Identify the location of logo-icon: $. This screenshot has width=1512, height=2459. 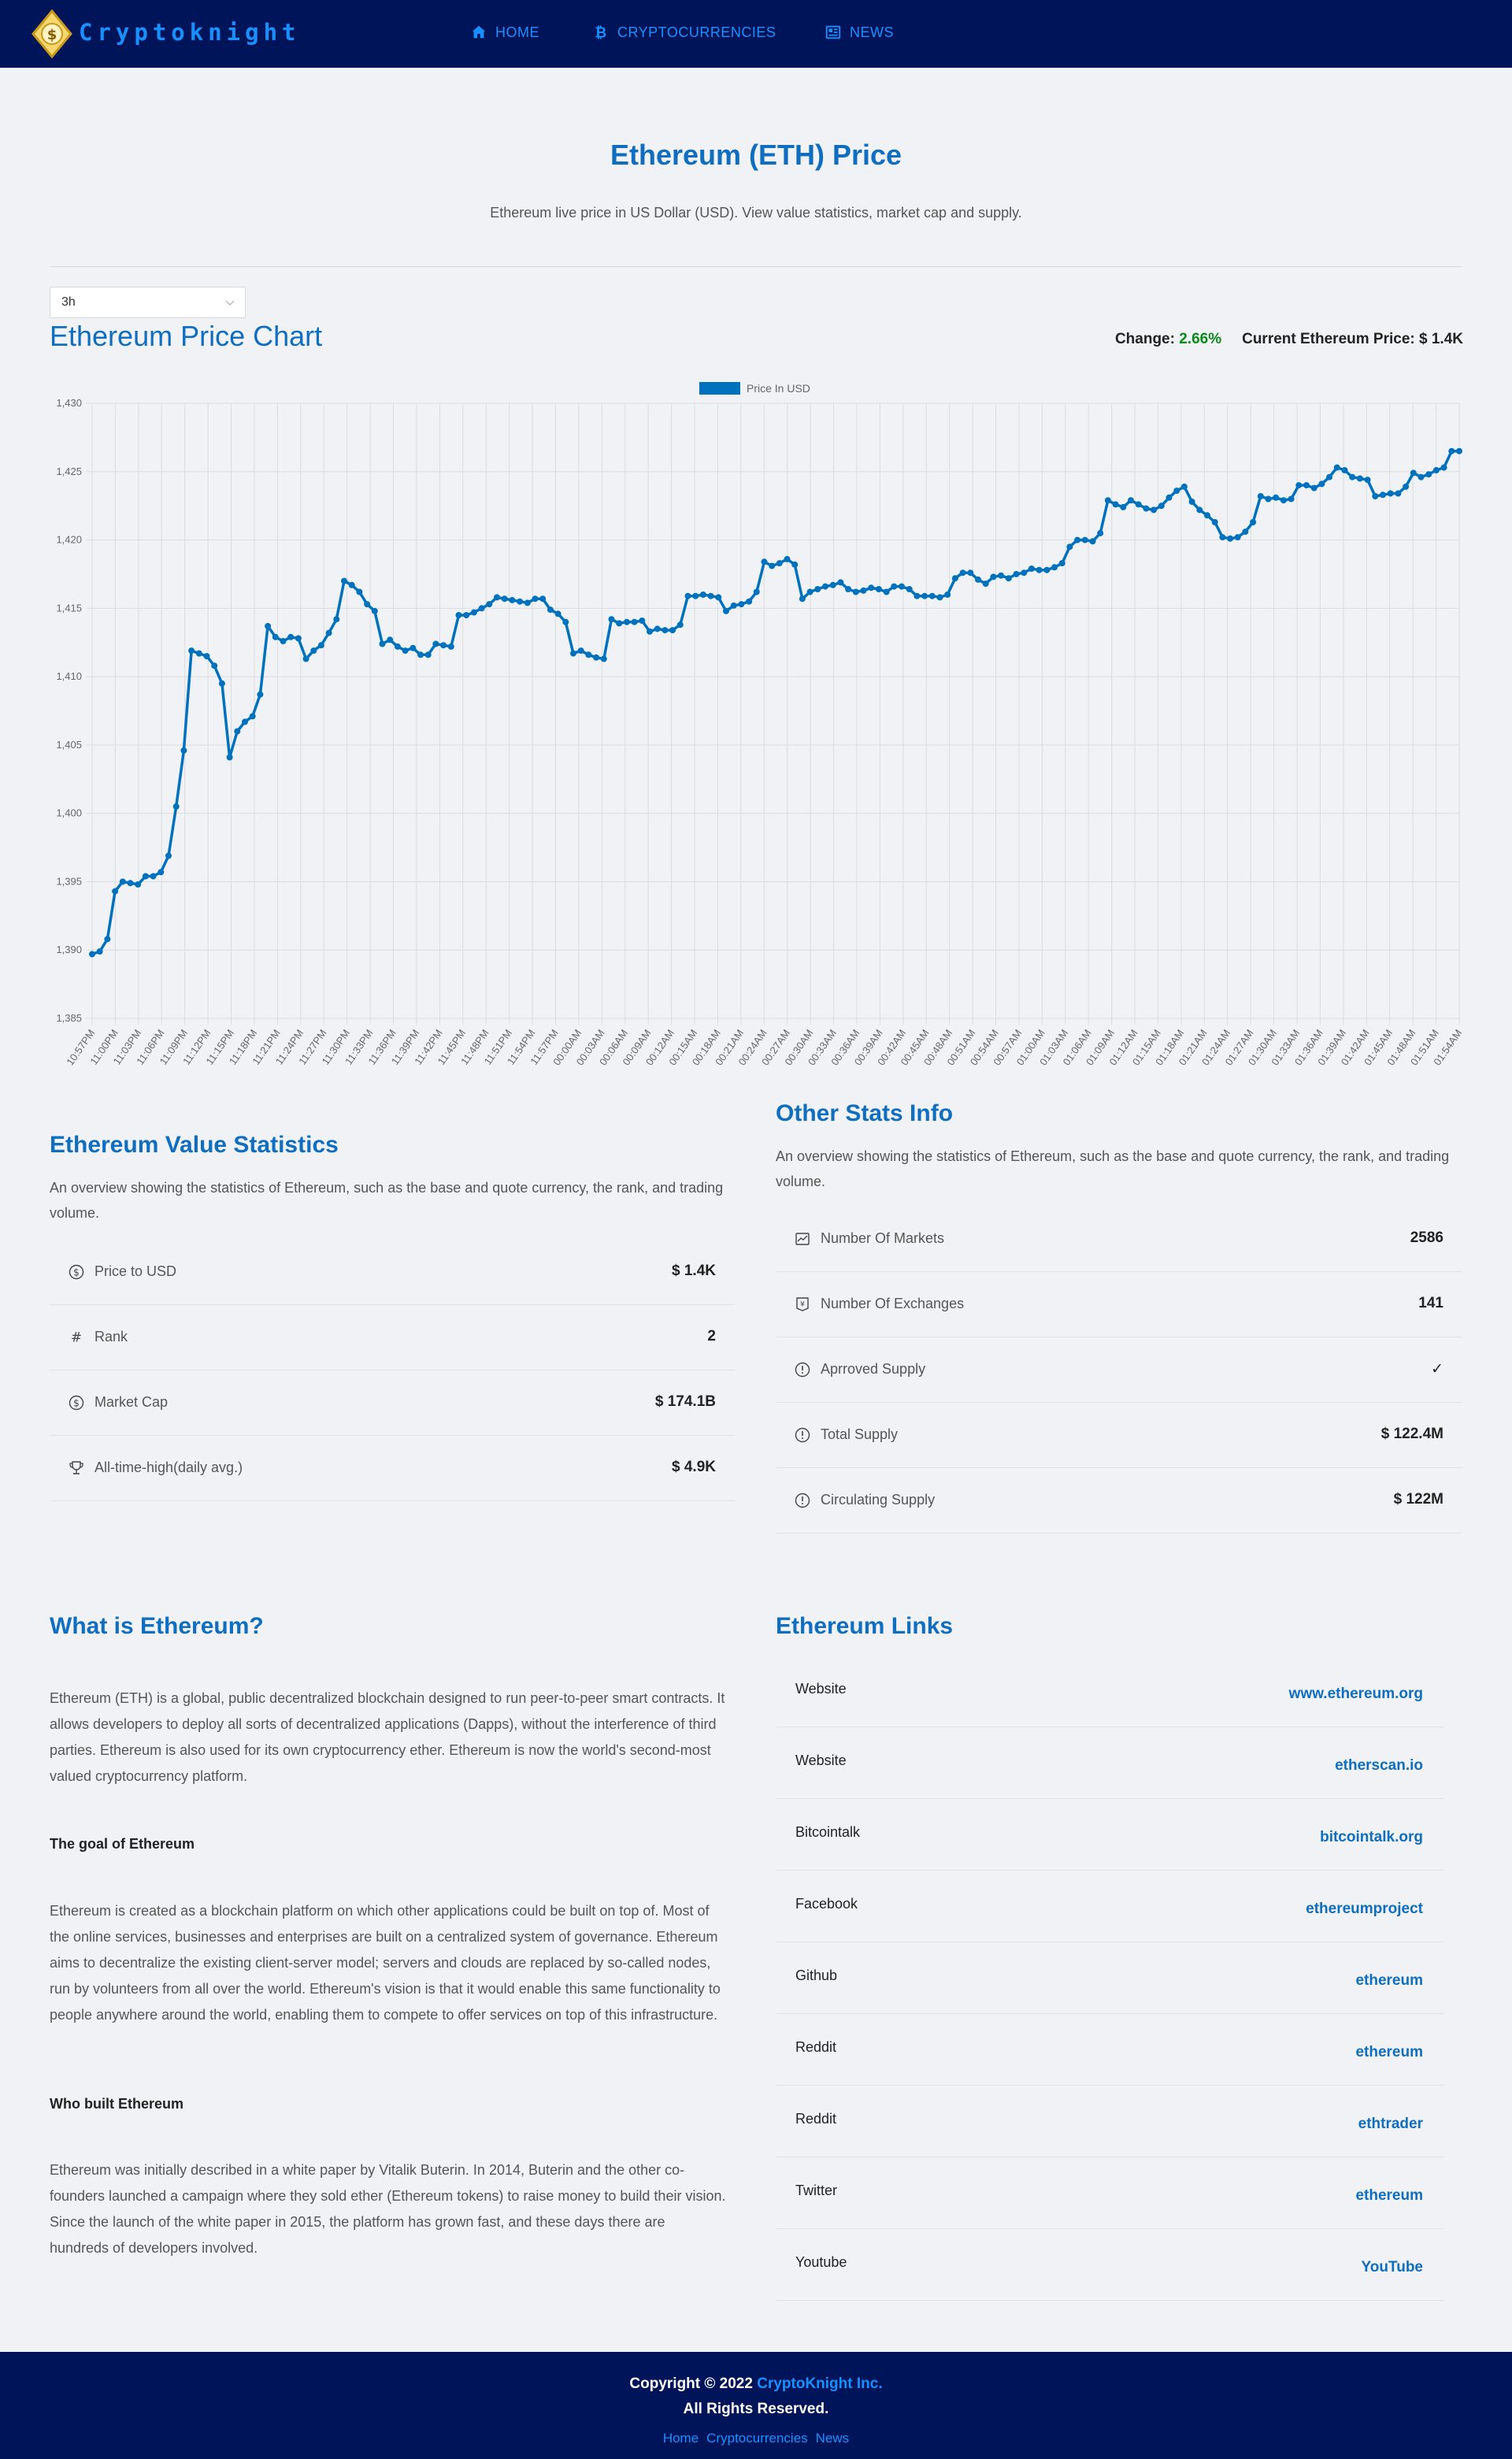
(52, 33).